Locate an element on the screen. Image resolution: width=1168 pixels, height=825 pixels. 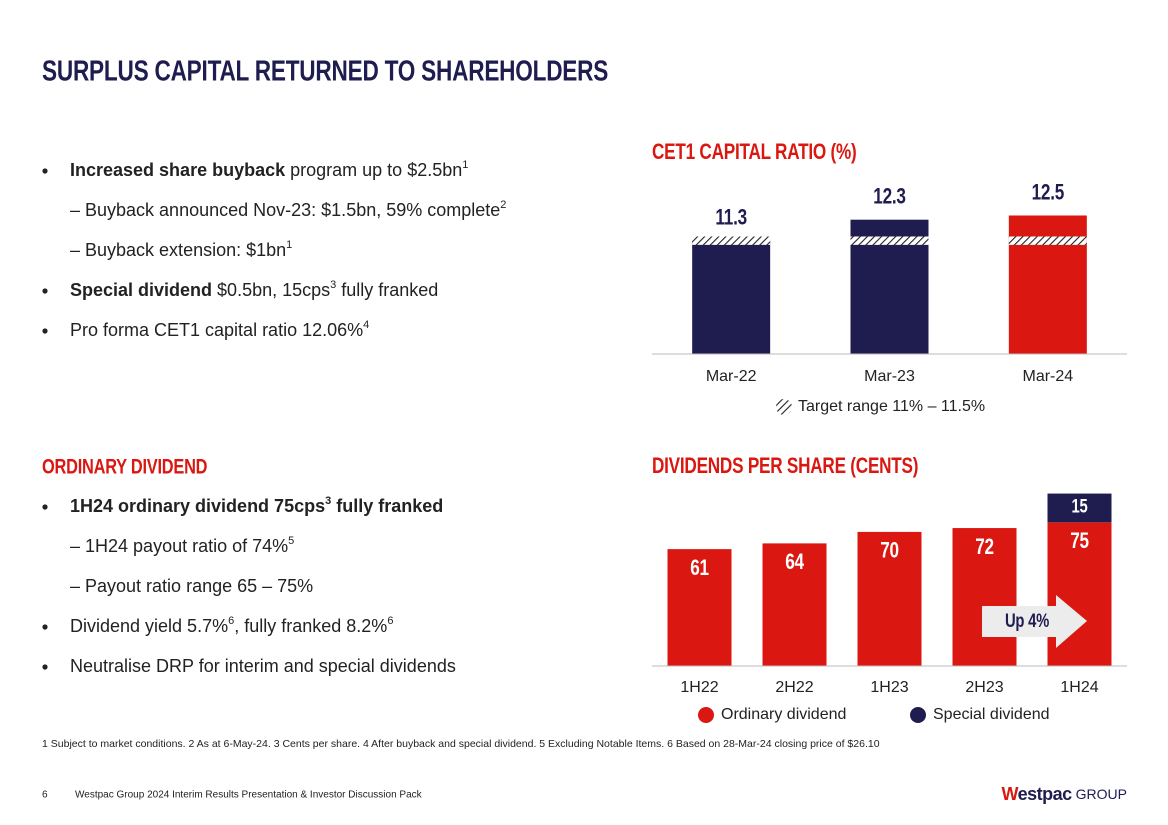
brand-name: Westpac is located at coordinates (1036, 794).